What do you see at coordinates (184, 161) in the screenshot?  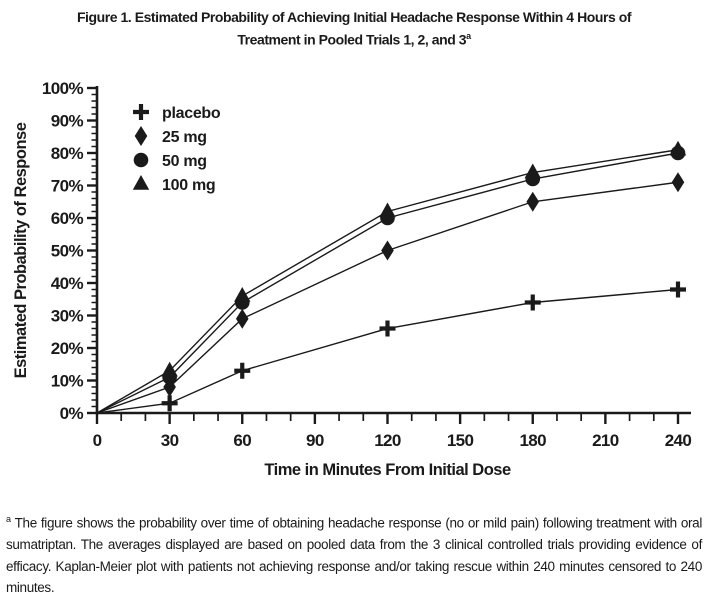 I see `legend-label-50-mg: 50 mg` at bounding box center [184, 161].